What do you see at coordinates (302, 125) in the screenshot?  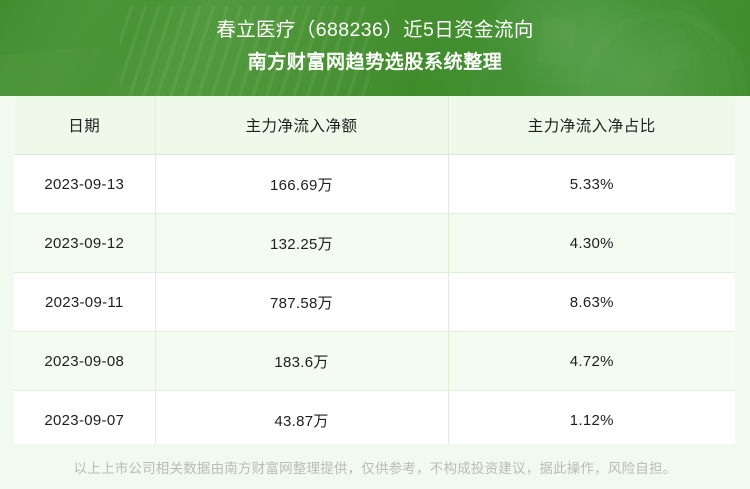 I see `column-header-net-inflow: 主力净流入净额` at bounding box center [302, 125].